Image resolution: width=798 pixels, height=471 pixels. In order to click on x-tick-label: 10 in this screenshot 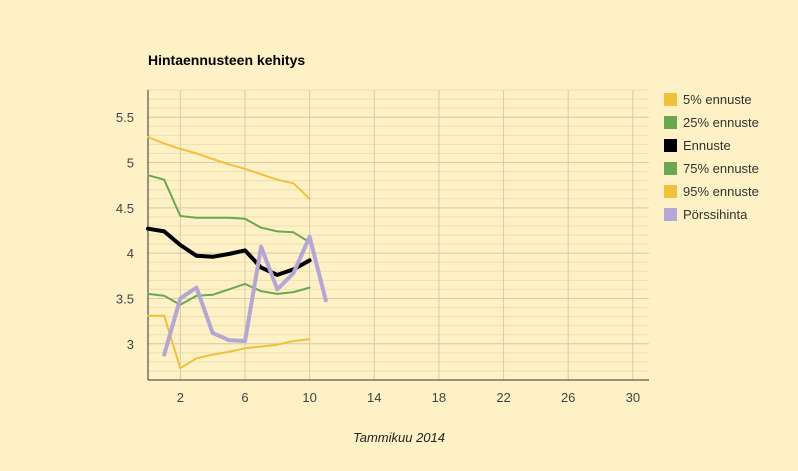, I will do `click(309, 397)`.